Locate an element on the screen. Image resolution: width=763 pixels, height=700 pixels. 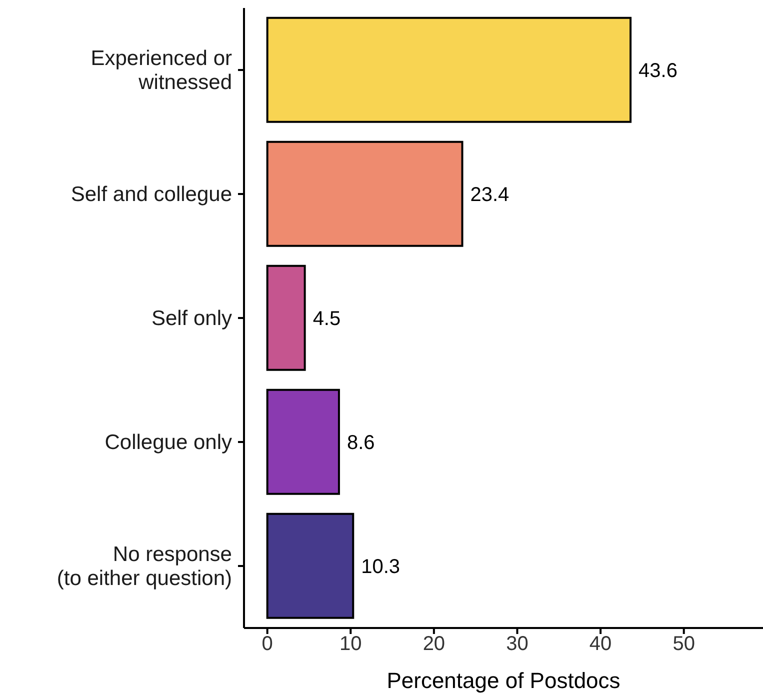
x-tick-label: 30 is located at coordinates (517, 644).